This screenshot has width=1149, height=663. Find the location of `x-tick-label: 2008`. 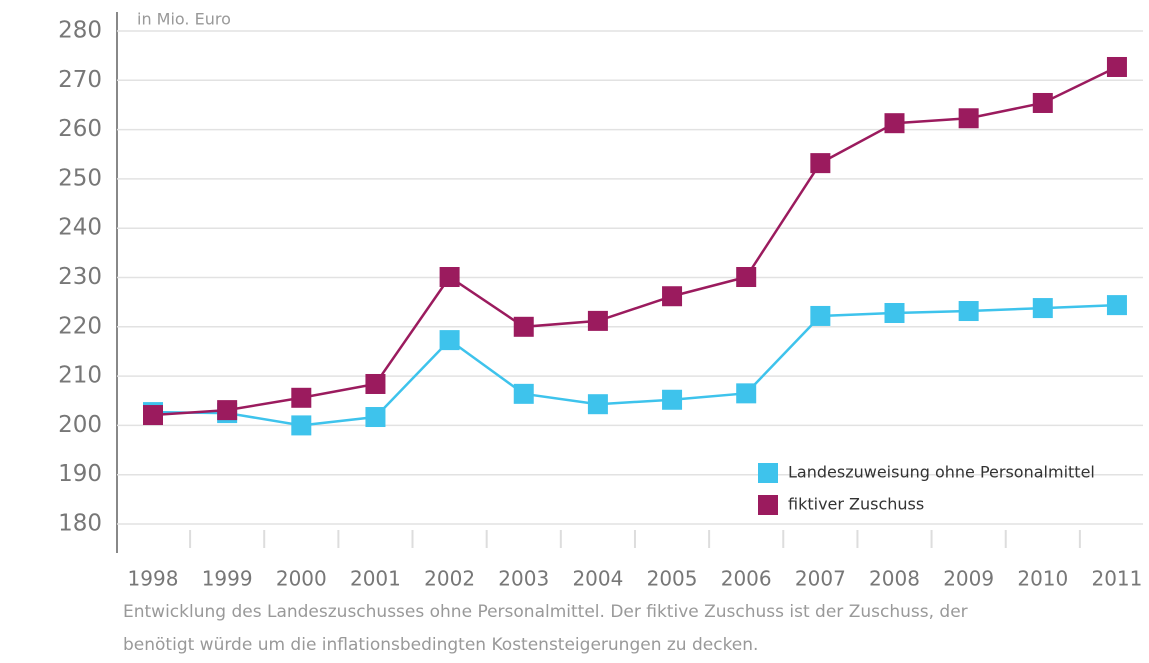

x-tick-label: 2008 is located at coordinates (894, 579).